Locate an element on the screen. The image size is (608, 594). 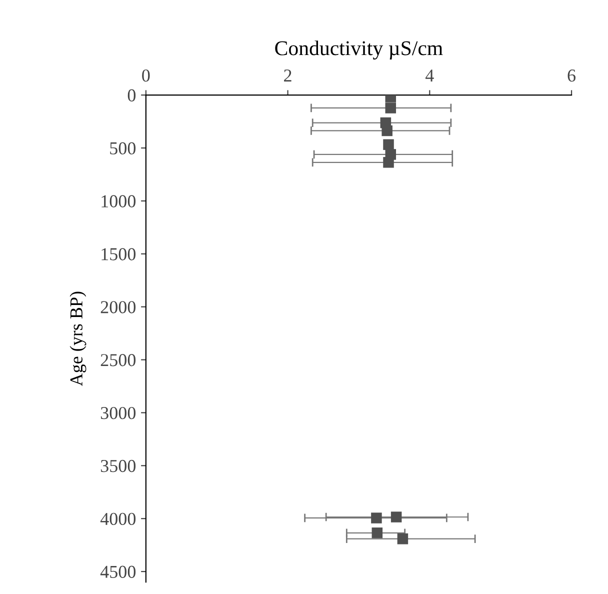
x-tick-label: 4 is located at coordinates (429, 76).